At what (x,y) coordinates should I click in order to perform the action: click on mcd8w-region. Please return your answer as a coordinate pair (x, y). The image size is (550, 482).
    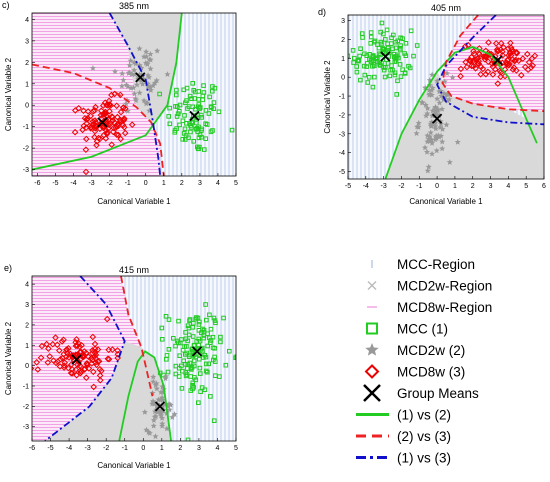
    Looking at the image, I should click on (96, 94).